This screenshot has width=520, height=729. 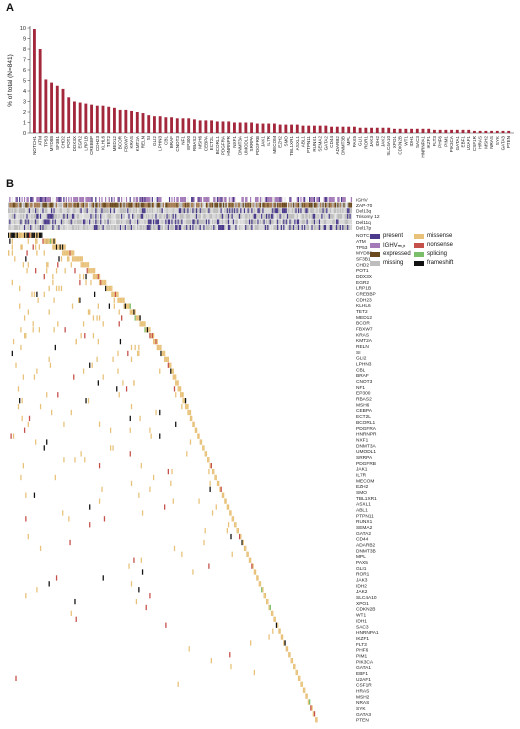 What do you see at coordinates (362, 703) in the screenshot?
I see `row-label: NRAS` at bounding box center [362, 703].